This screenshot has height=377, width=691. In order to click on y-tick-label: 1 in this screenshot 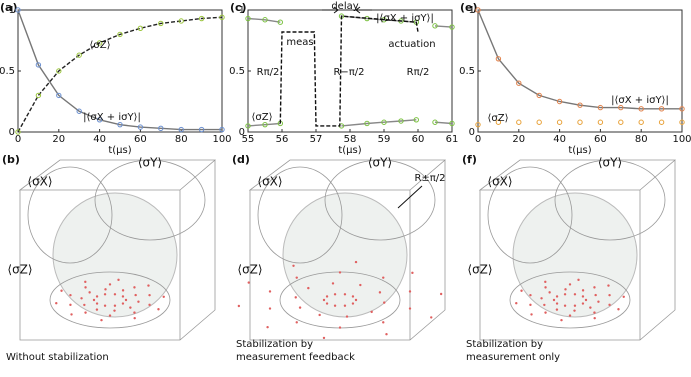, I will do `click(12, 10)`.